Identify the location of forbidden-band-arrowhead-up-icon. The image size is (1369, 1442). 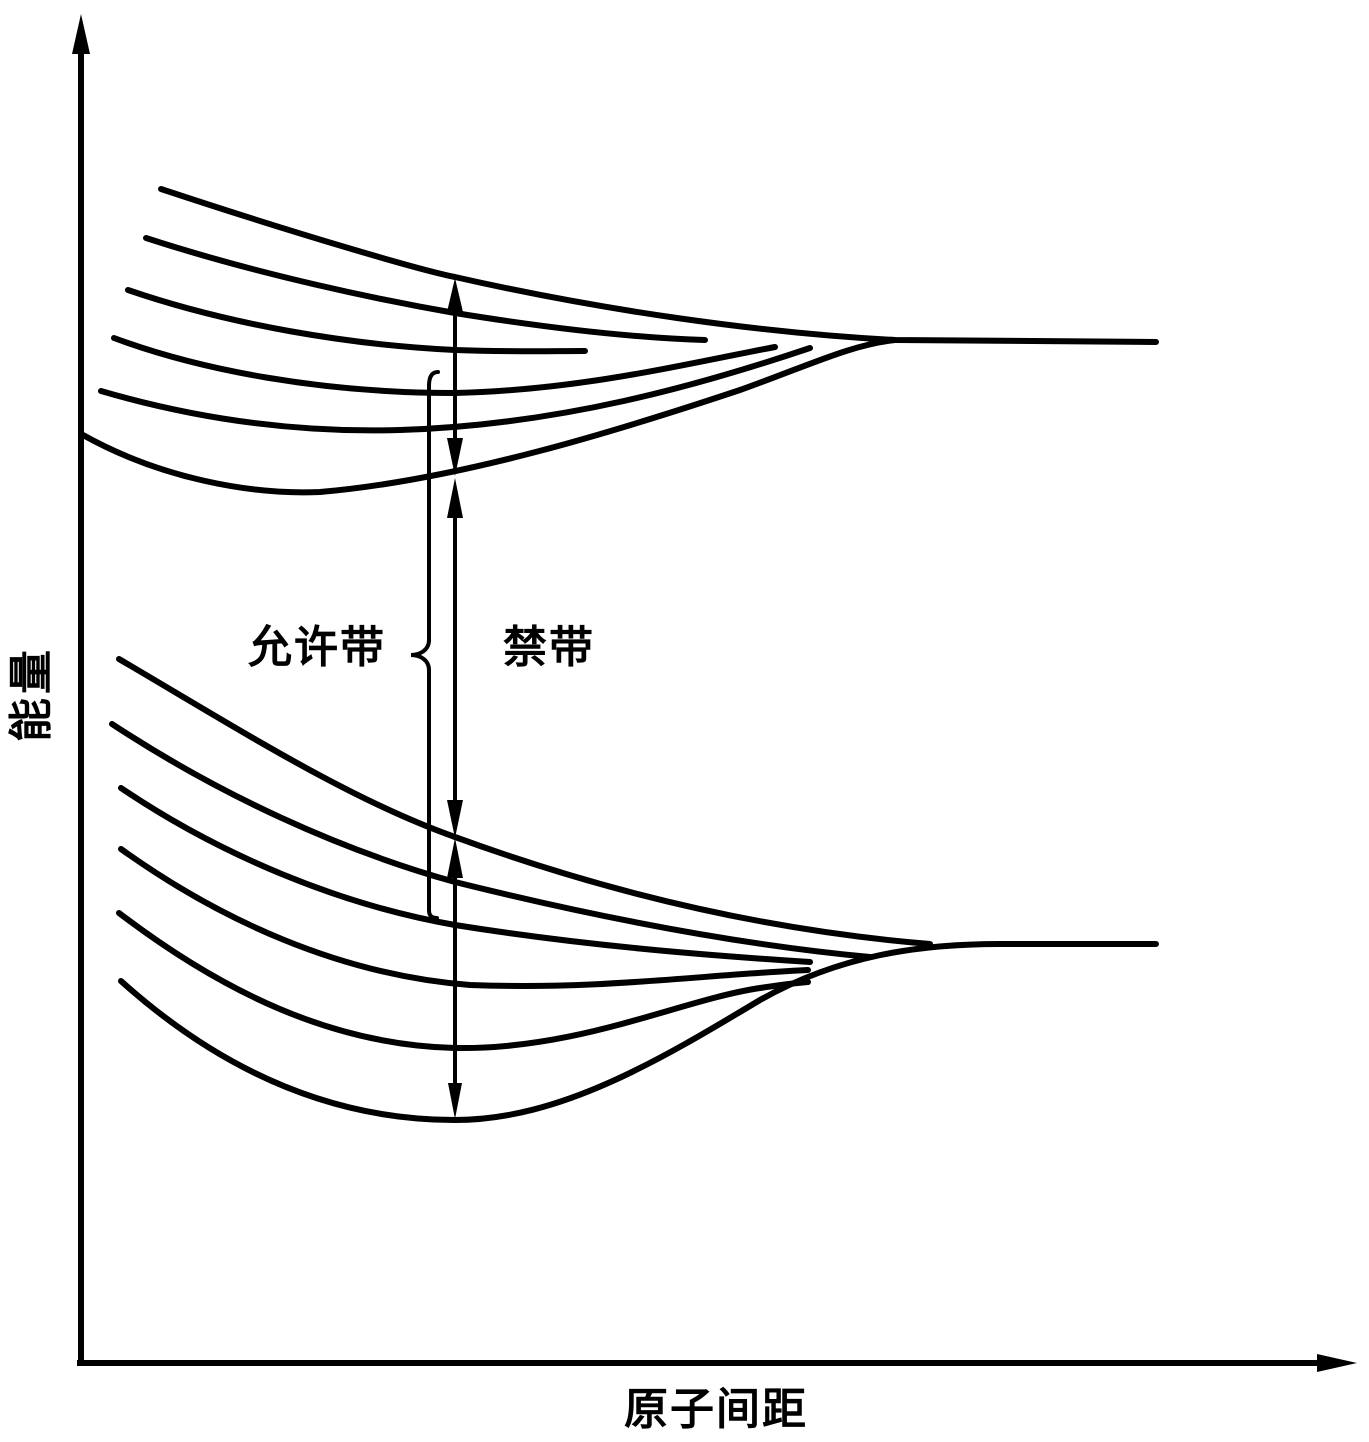
(455, 498).